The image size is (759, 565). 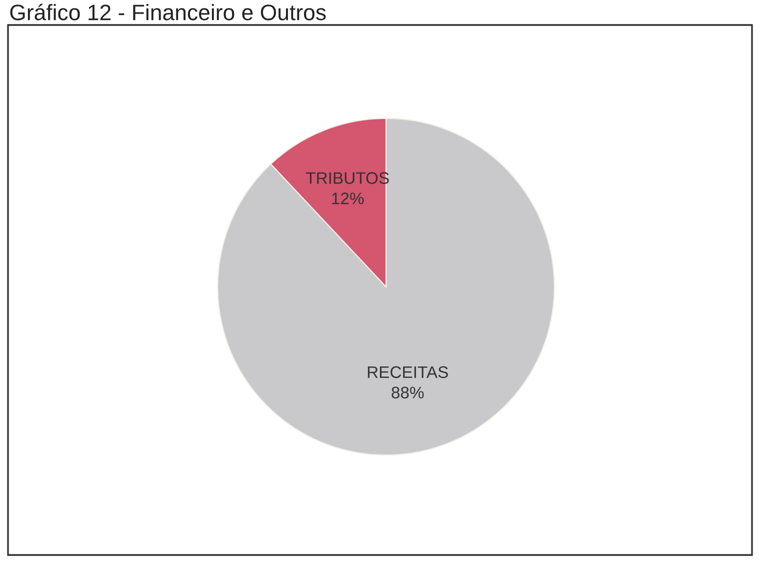 What do you see at coordinates (168, 12) in the screenshot?
I see `chart-title: Gráfico 12 - Financeiro e Outros` at bounding box center [168, 12].